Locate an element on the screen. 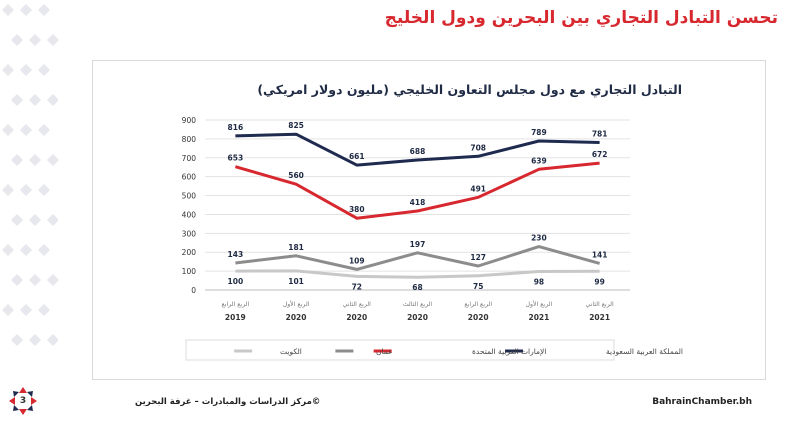  data-label-oman: 109 is located at coordinates (357, 260).